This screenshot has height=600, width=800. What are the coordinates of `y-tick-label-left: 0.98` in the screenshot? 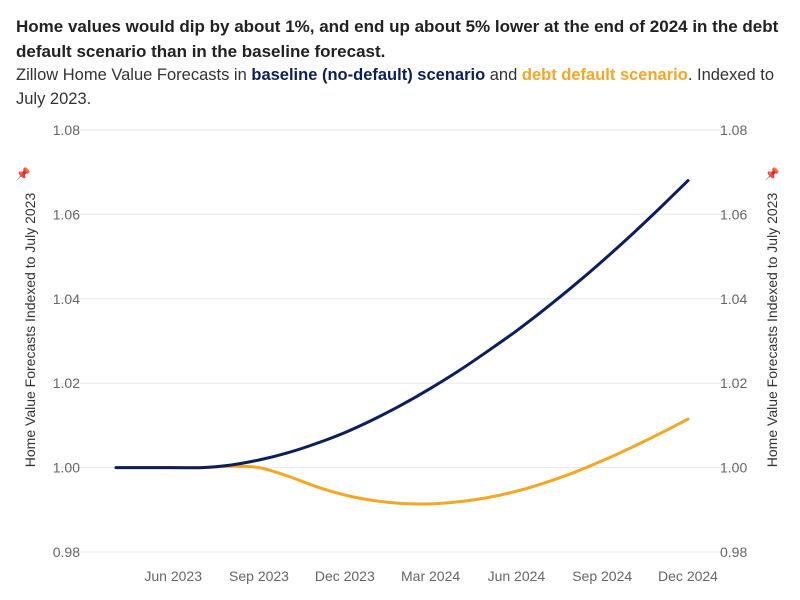 It's located at (66, 552).